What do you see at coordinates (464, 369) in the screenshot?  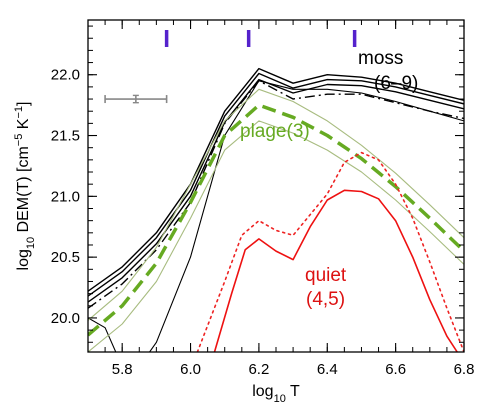 I see `x-tick-label-5: 6.8` at bounding box center [464, 369].